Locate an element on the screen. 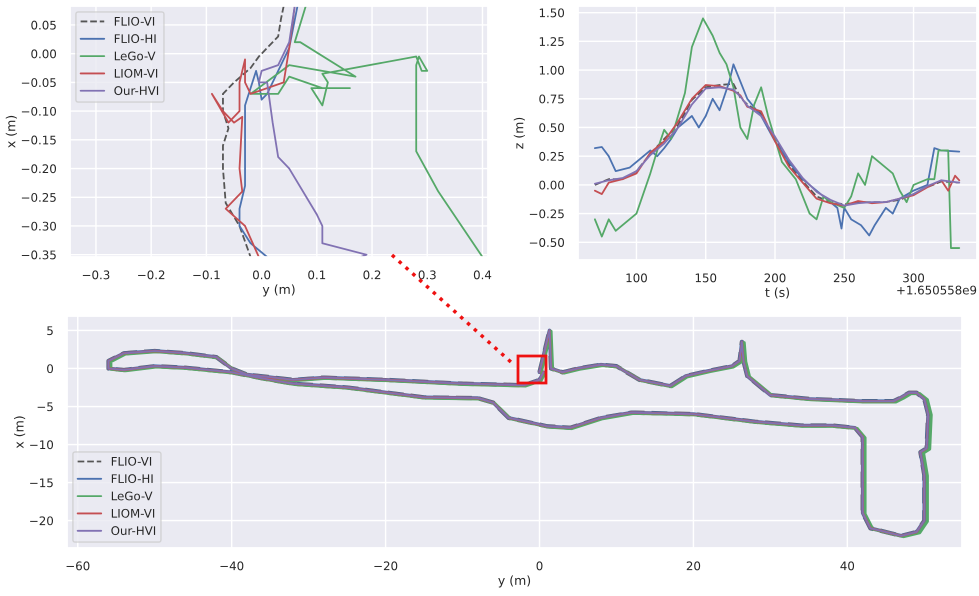 The height and width of the screenshot is (596, 979). x-axis-title: t (s) is located at coordinates (777, 293).